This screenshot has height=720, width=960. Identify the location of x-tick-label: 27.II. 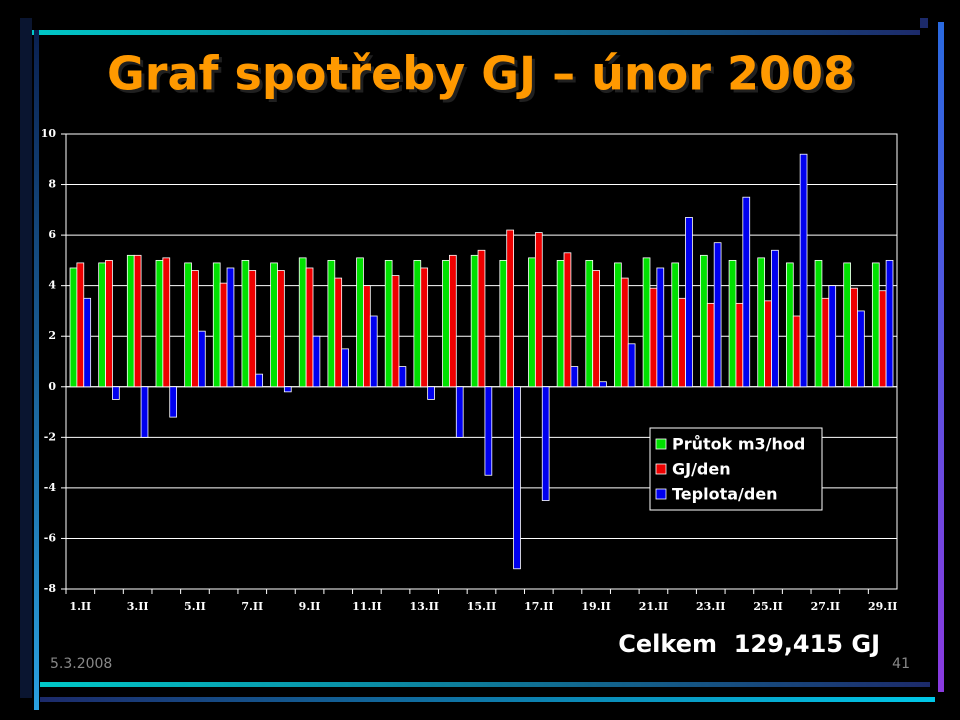
(825, 606).